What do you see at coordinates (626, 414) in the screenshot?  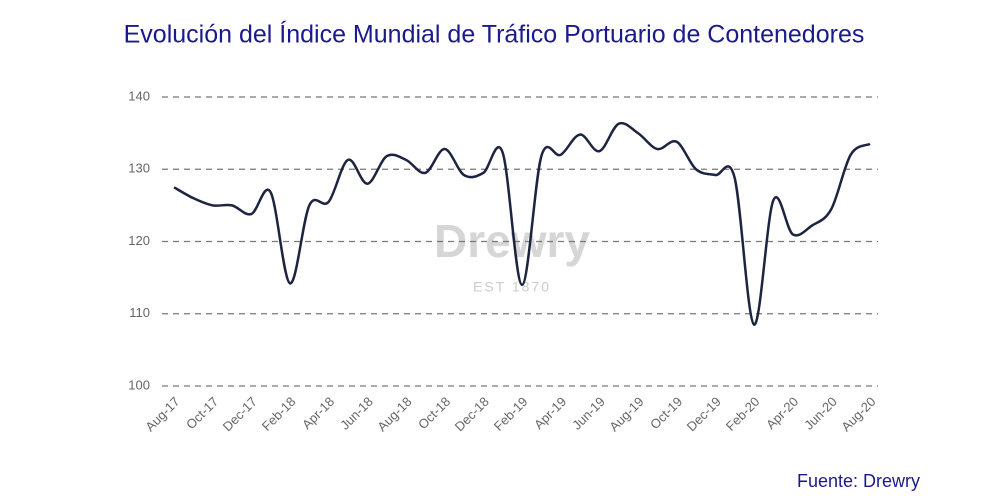 I see `x-tick-label: Aug-19` at bounding box center [626, 414].